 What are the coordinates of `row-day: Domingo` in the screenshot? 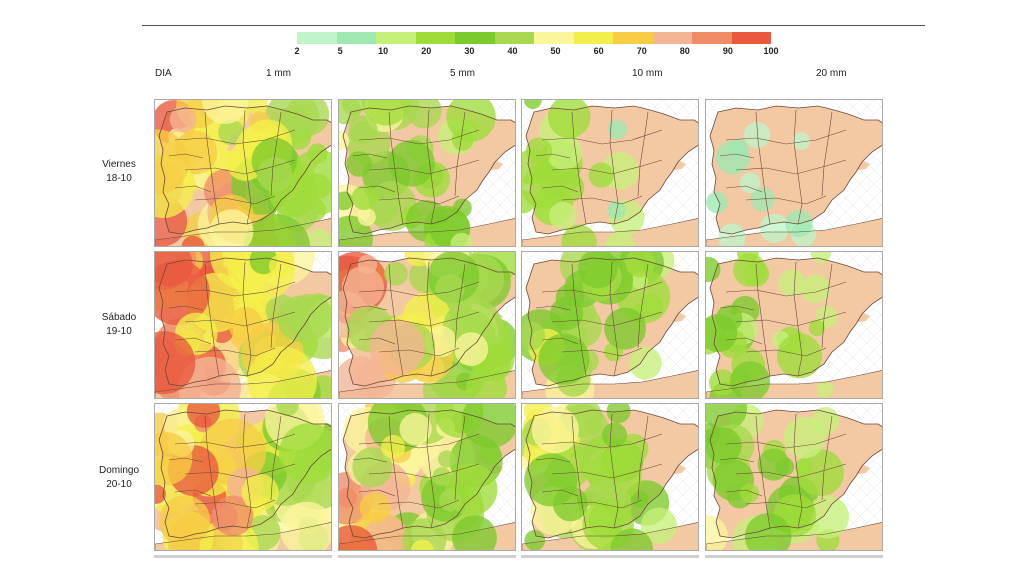 It's located at (119, 470).